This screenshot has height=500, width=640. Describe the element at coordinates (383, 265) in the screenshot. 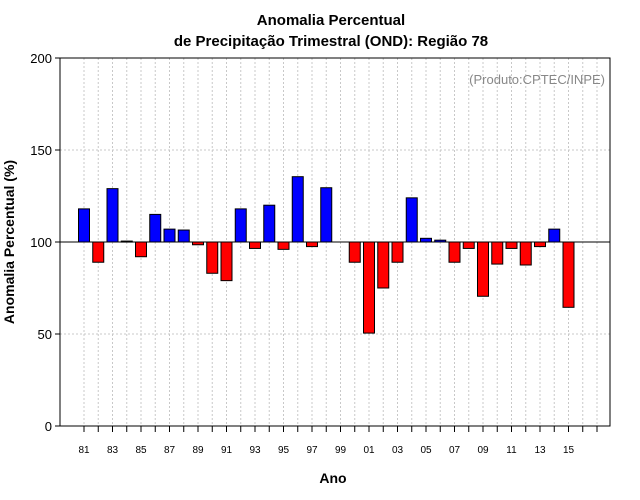

I see `bar-2002` at that location.